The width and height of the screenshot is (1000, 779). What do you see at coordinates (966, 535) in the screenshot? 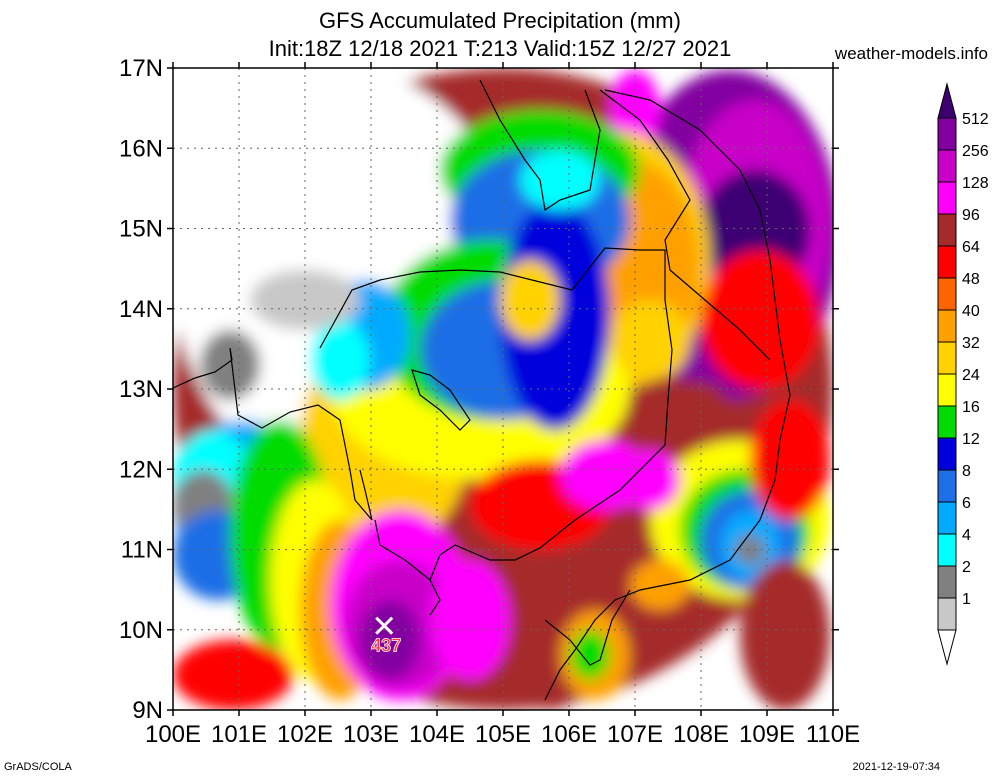
I see `colorbar-level-label: 4` at bounding box center [966, 535].